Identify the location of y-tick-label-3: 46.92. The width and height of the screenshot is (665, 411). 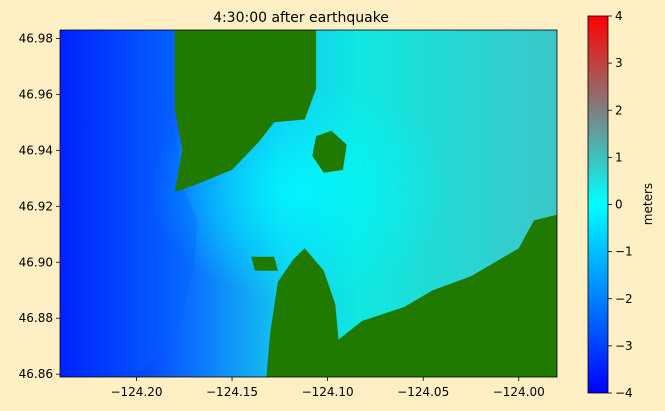
(36, 206).